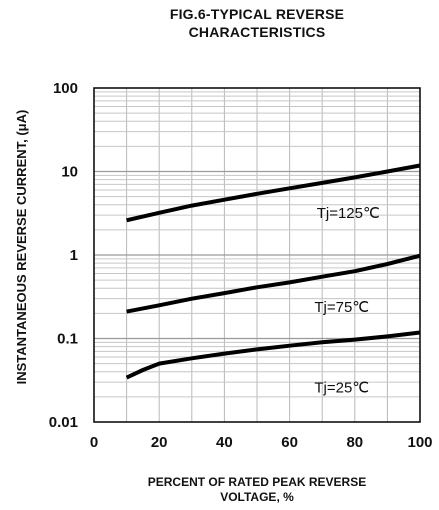  I want to click on x-tick-label: 40, so click(224, 442).